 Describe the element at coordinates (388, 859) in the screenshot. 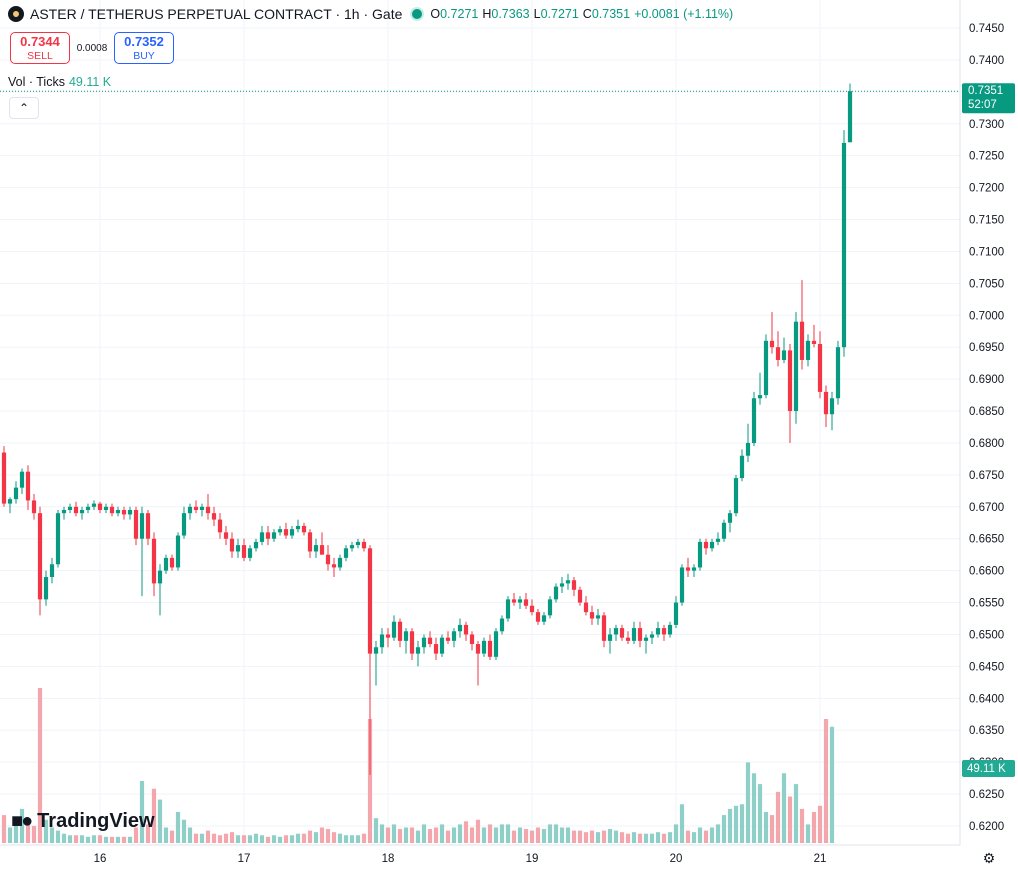

I see `time-tick-label: 18` at that location.